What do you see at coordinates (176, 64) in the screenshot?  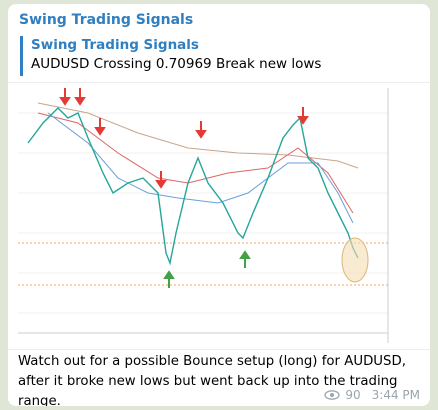 I see `quote-text: AUDUSD Crossing 0.70969 Break new lows` at bounding box center [176, 64].